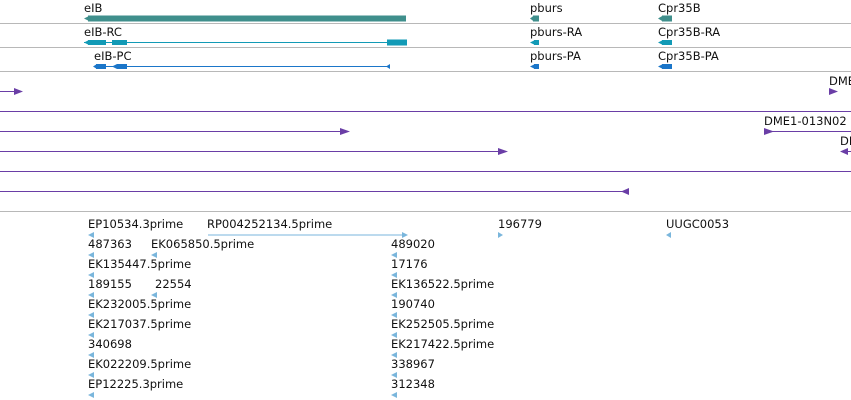 The height and width of the screenshot is (400, 851). What do you see at coordinates (245, 18) in the screenshot?
I see `gene-eib-glyph` at bounding box center [245, 18].